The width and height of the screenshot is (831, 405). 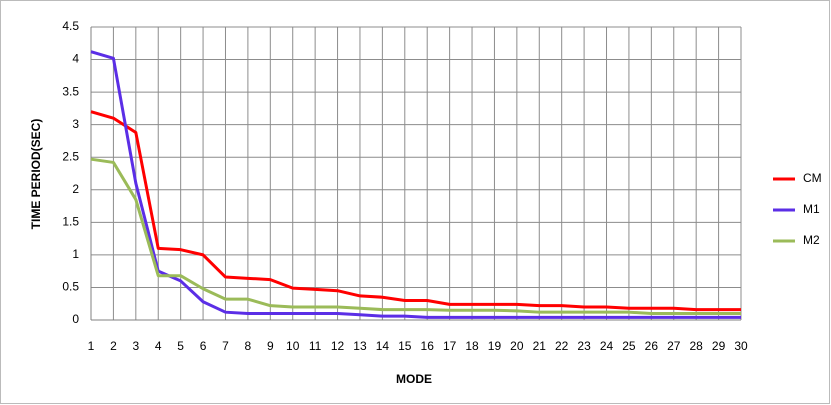 I want to click on x-tick-label: 29, so click(x=719, y=346).